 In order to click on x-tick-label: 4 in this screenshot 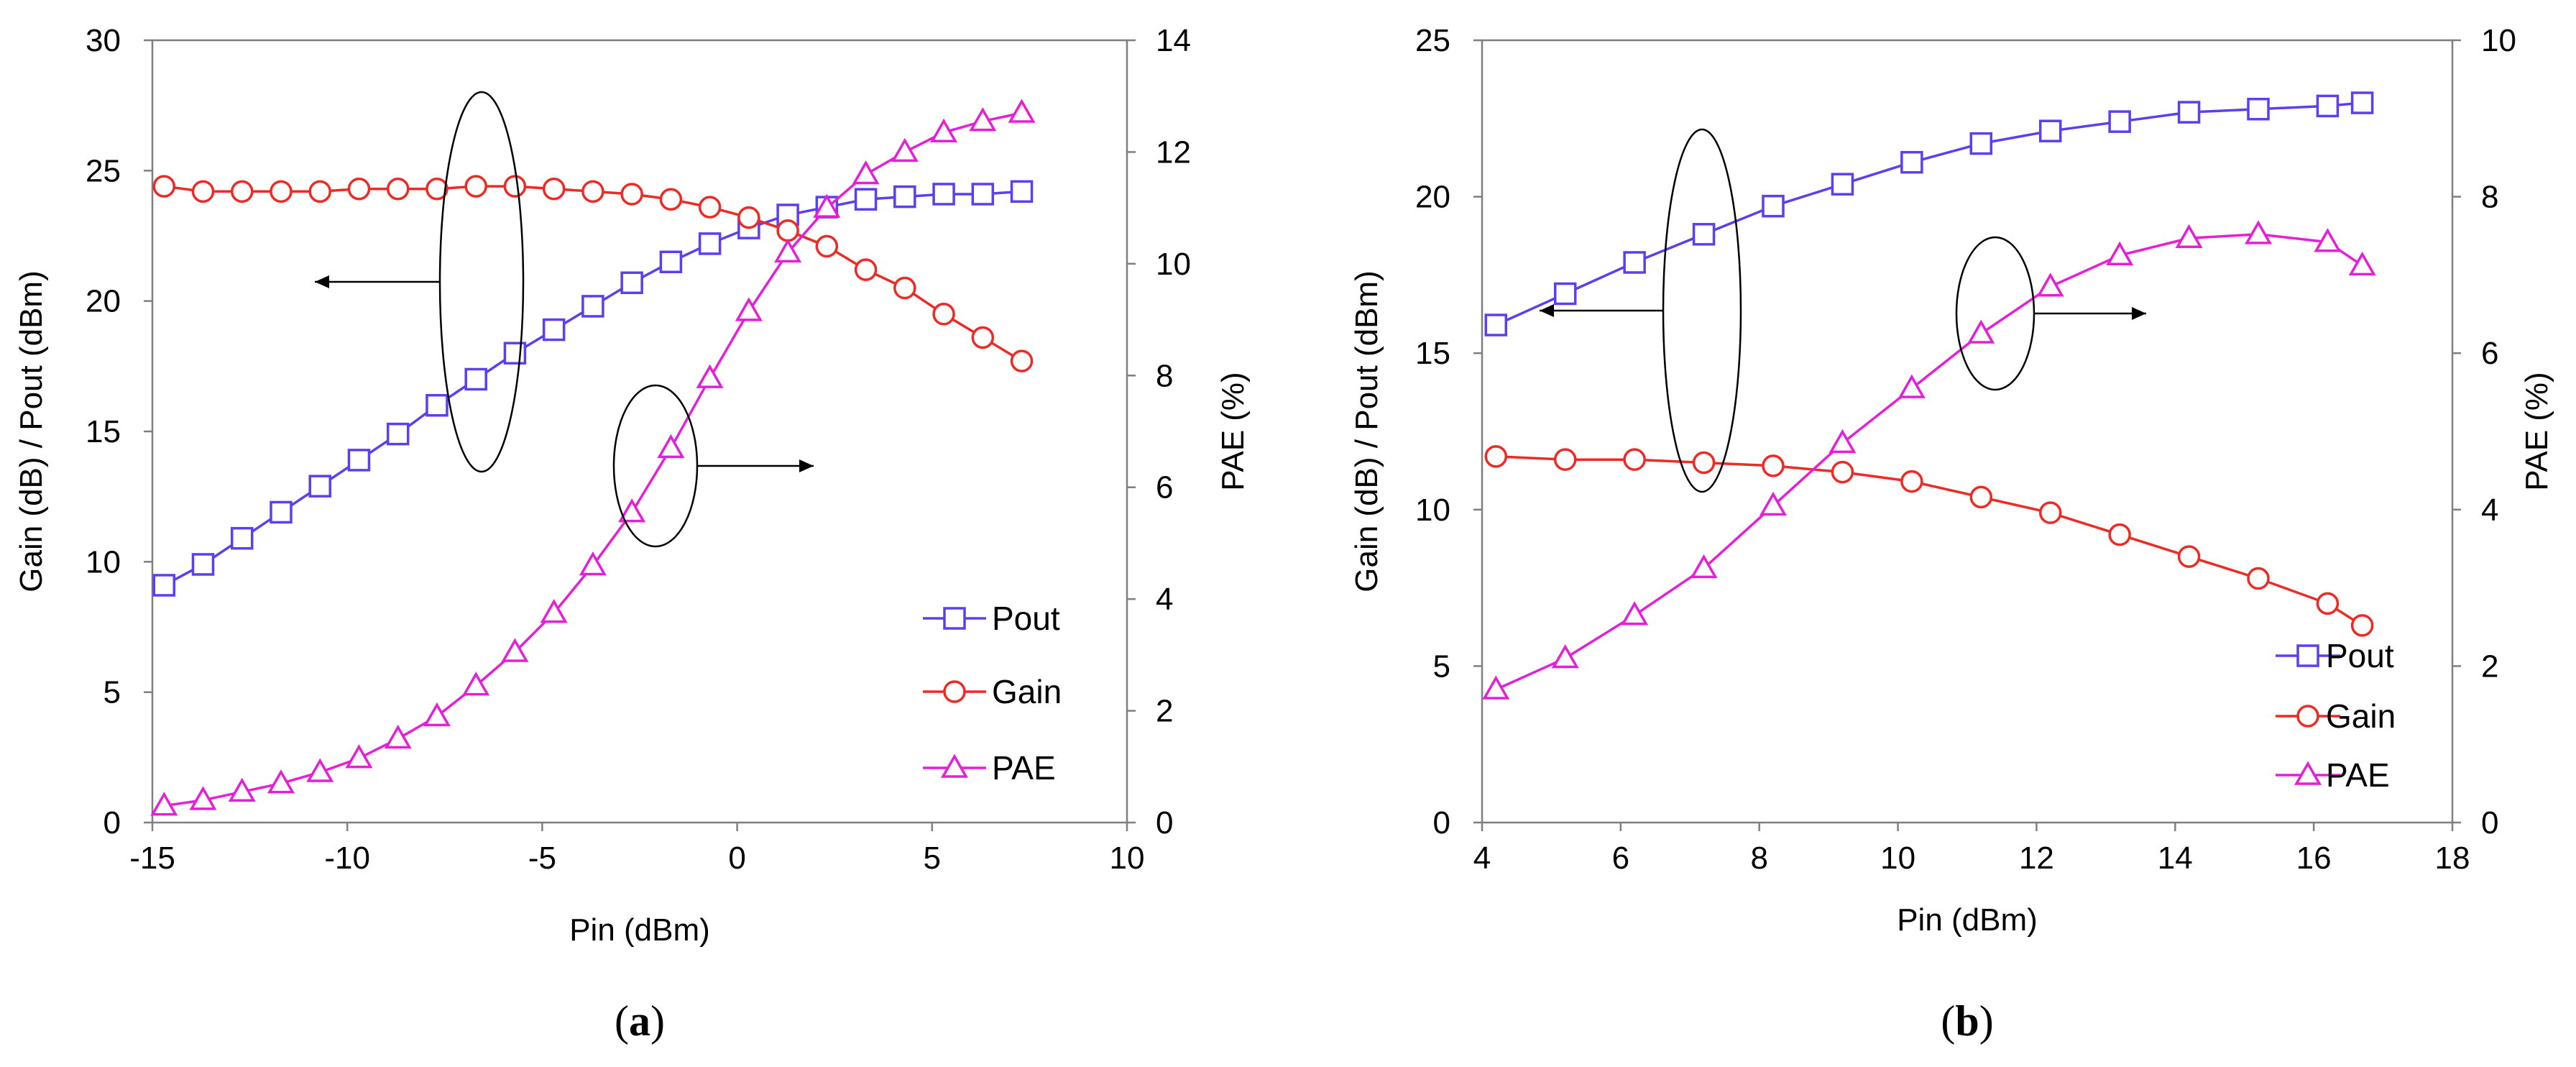, I will do `click(1482, 858)`.